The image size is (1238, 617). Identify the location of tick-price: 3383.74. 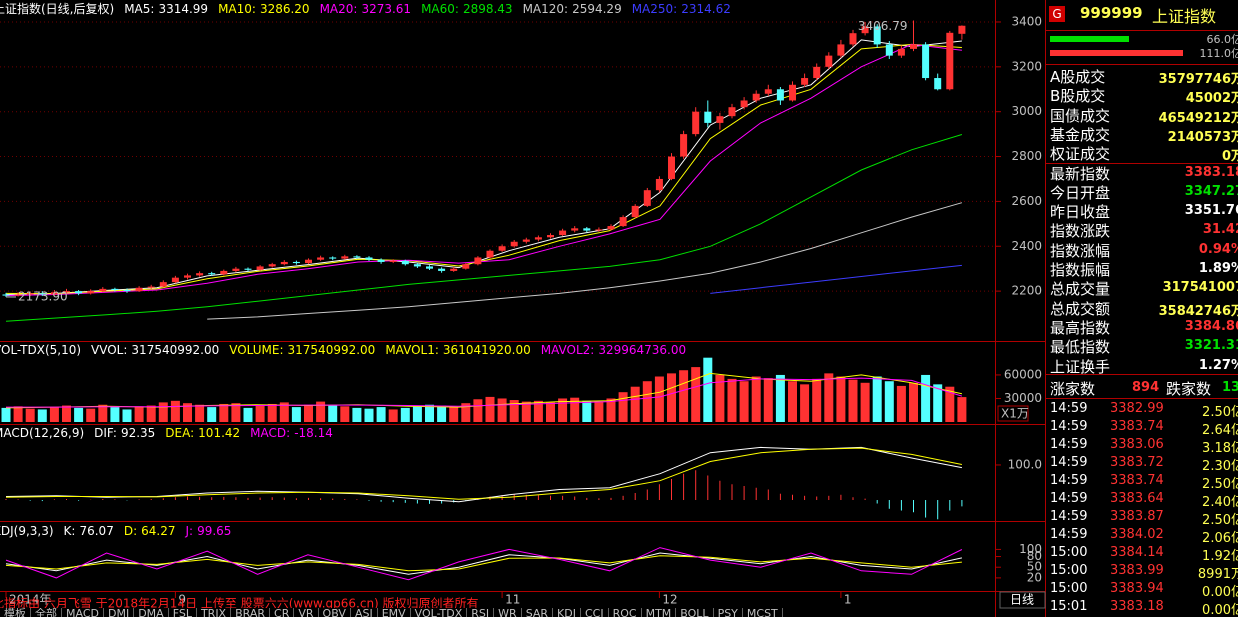
(1137, 480).